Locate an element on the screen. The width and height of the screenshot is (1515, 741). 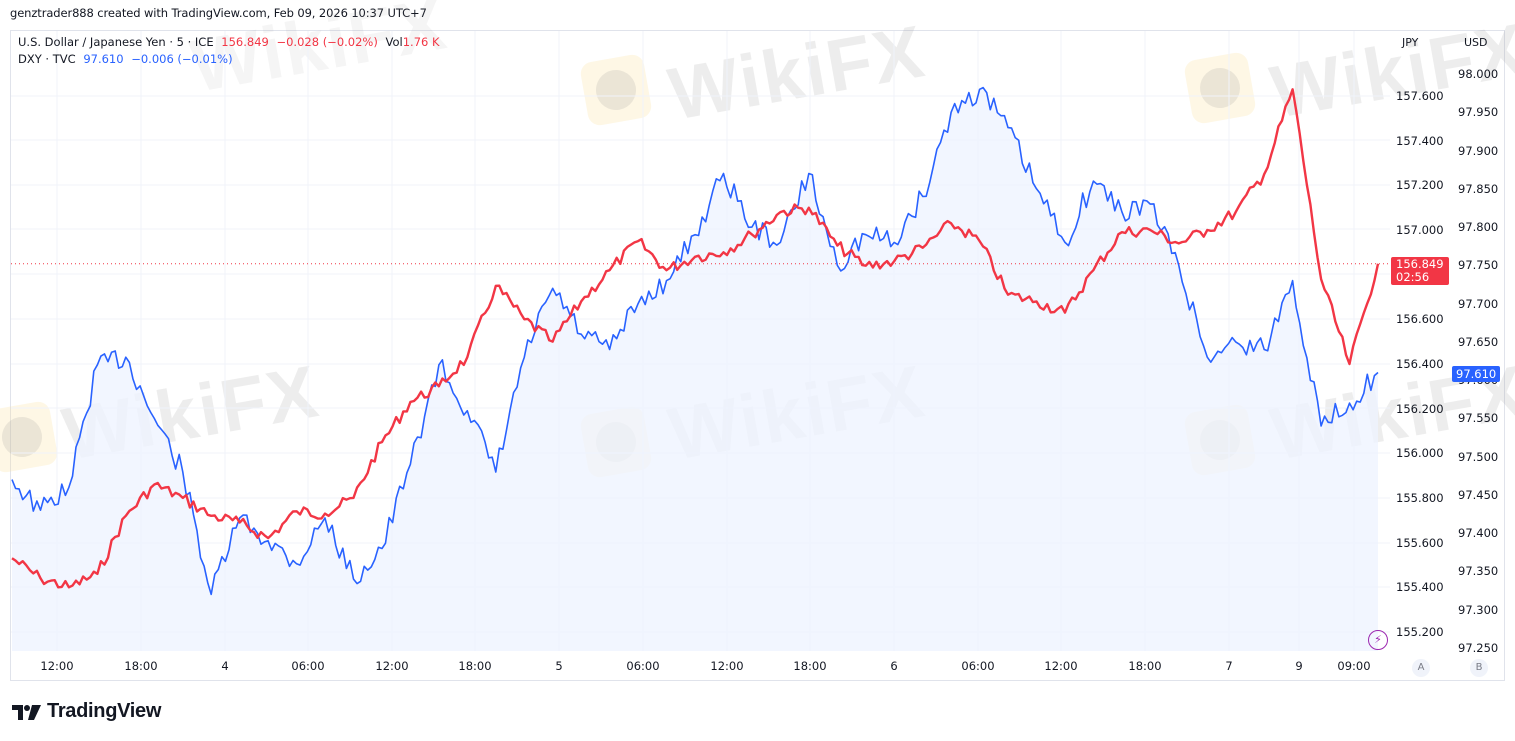
legend-dxy: DXY · TVC 97.610 −0.006 (−0.01%) is located at coordinates (127, 59).